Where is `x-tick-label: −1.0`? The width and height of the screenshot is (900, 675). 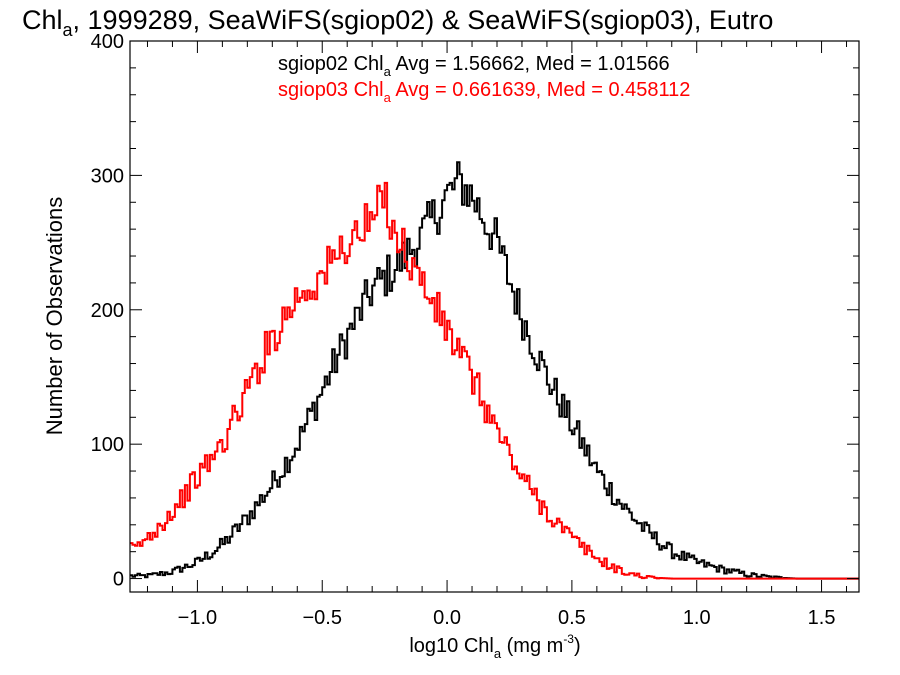 x-tick-label: −1.0 is located at coordinates (197, 618).